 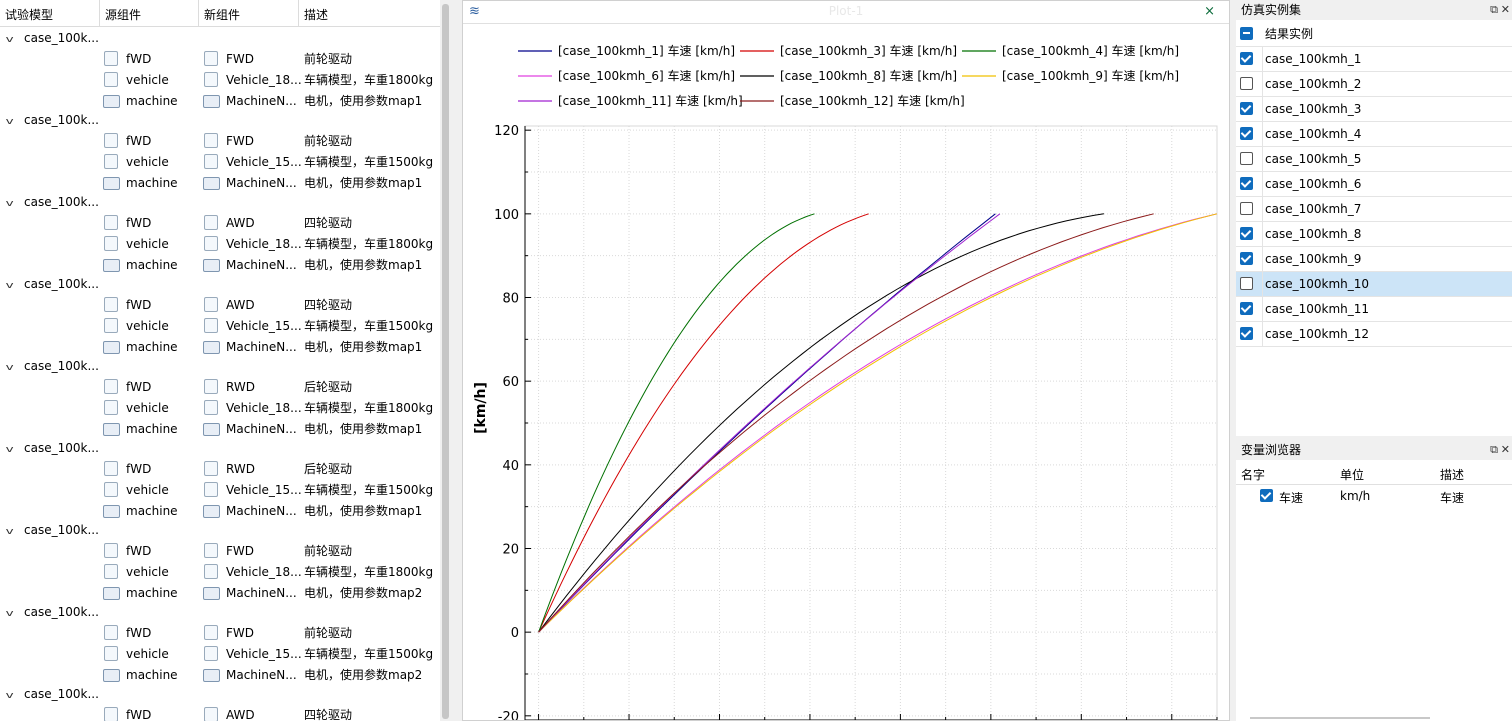 I want to click on column-header-source: 源组件, so click(x=149, y=13).